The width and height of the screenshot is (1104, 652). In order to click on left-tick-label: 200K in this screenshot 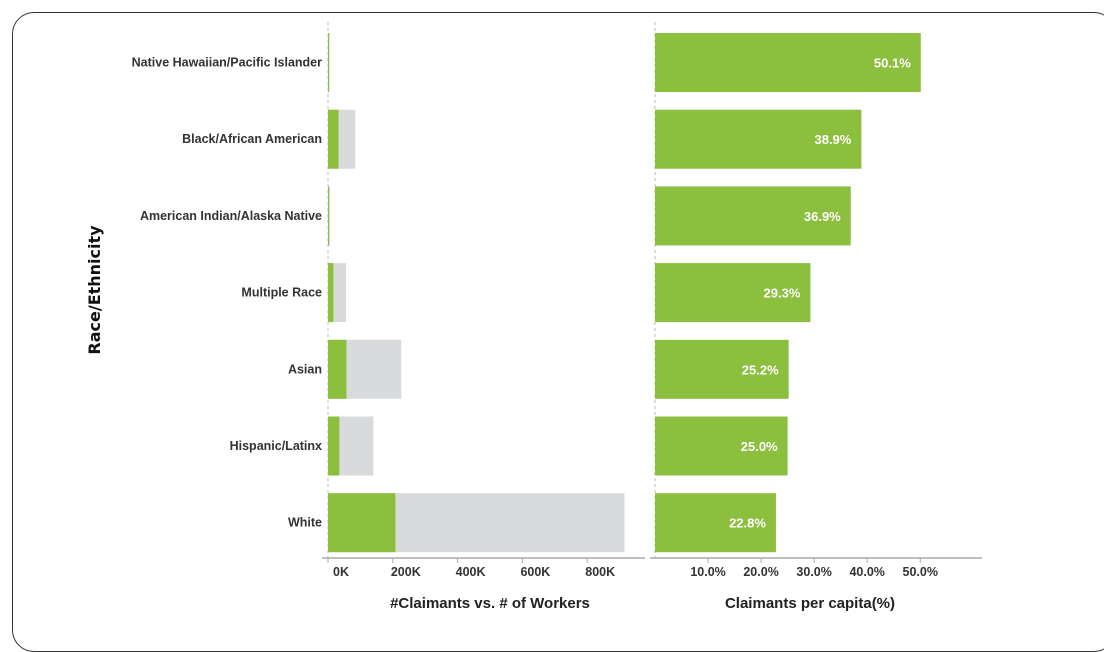, I will do `click(406, 572)`.